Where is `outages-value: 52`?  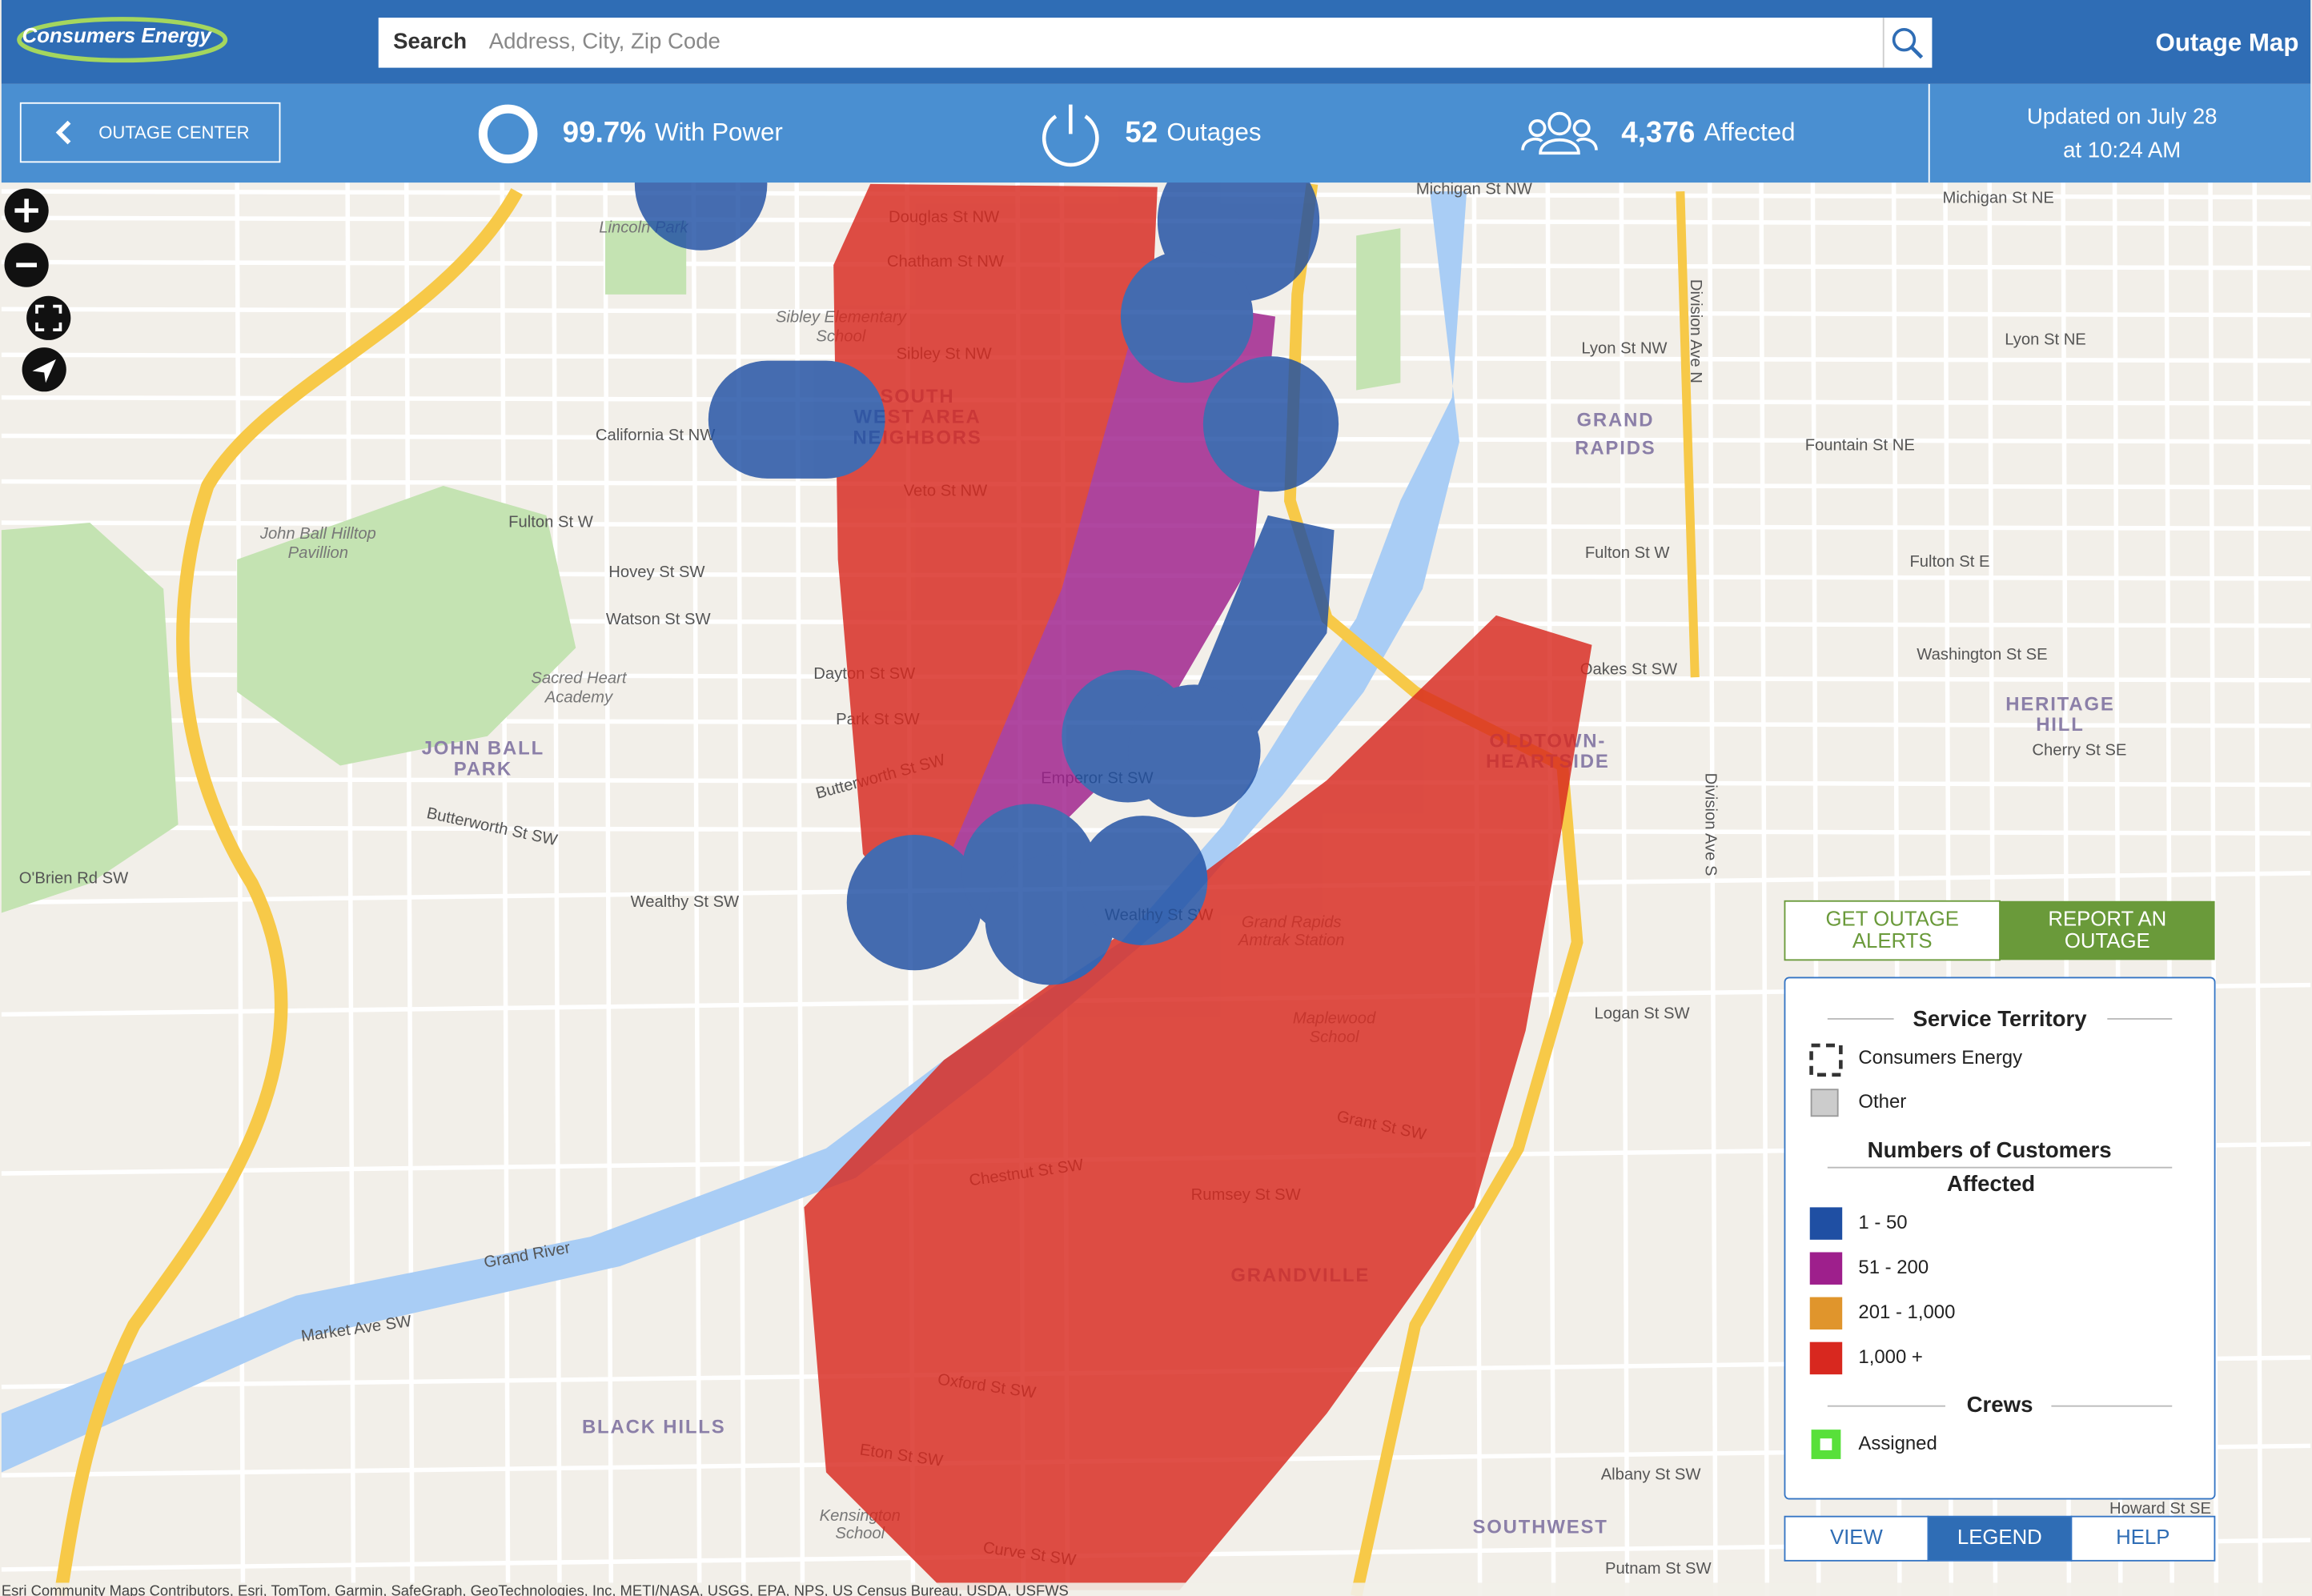 outages-value: 52 is located at coordinates (1141, 131).